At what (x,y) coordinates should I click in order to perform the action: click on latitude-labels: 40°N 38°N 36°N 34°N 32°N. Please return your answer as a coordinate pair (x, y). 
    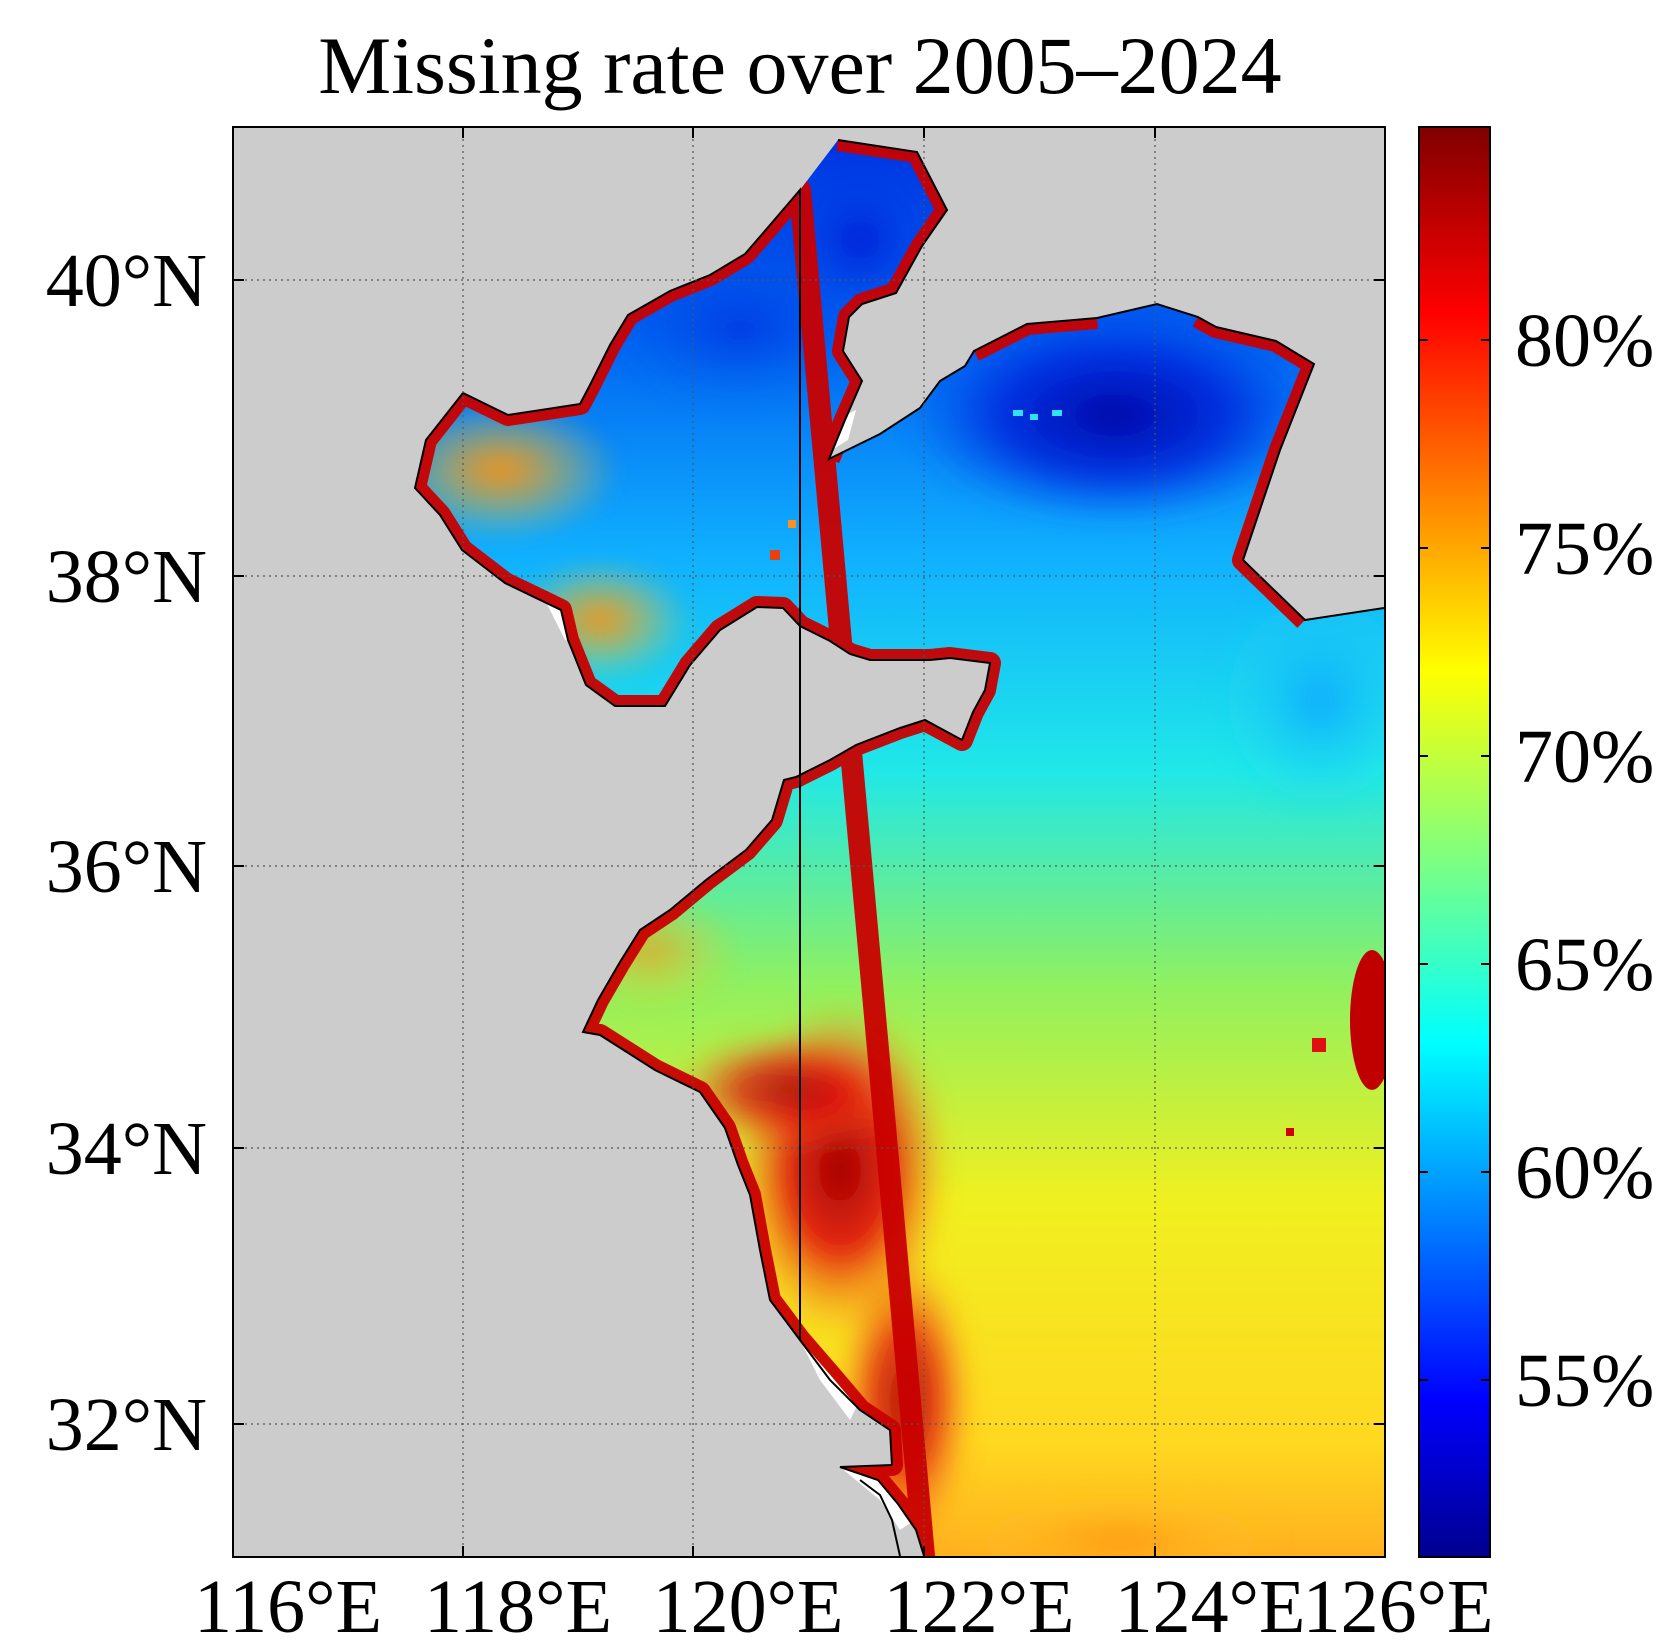
    Looking at the image, I should click on (126, 853).